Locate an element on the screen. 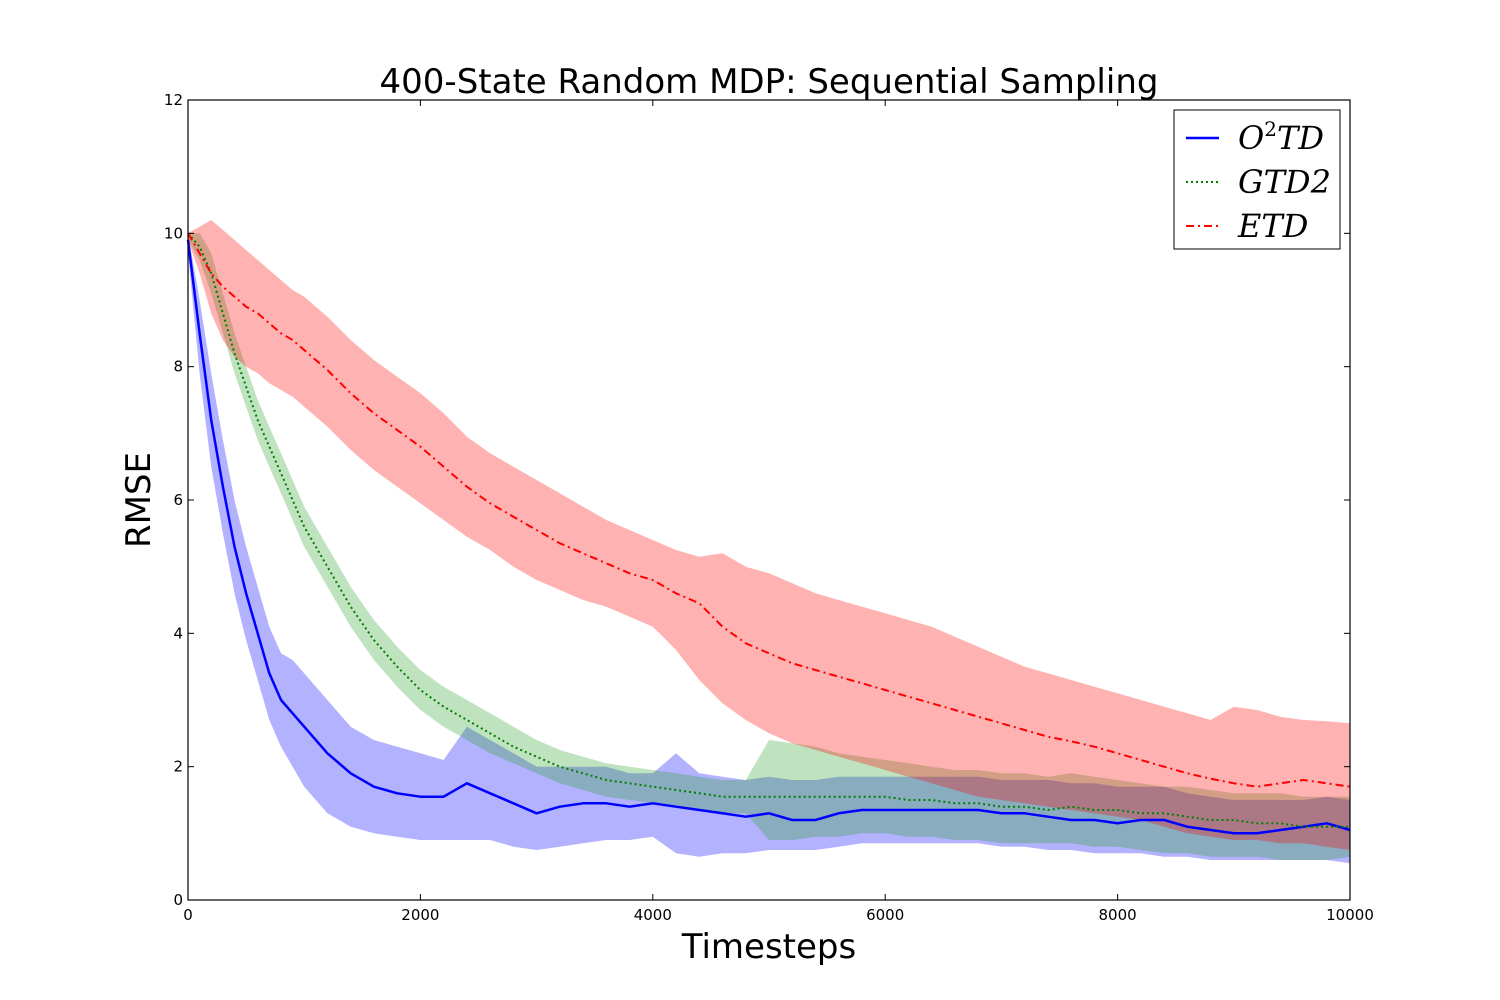 The width and height of the screenshot is (1500, 1000). legend-label-o2td: O2TD is located at coordinates (1281, 137).